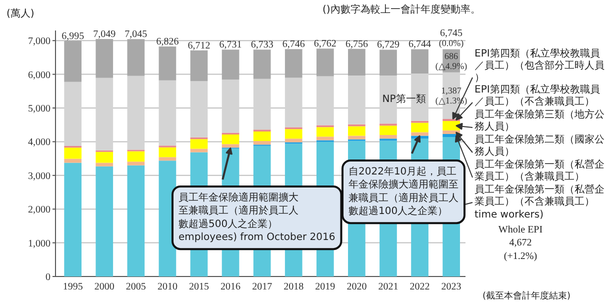 Image resolution: width=605 pixels, height=304 pixels. I want to click on x-tick-label: 2021, so click(388, 287).